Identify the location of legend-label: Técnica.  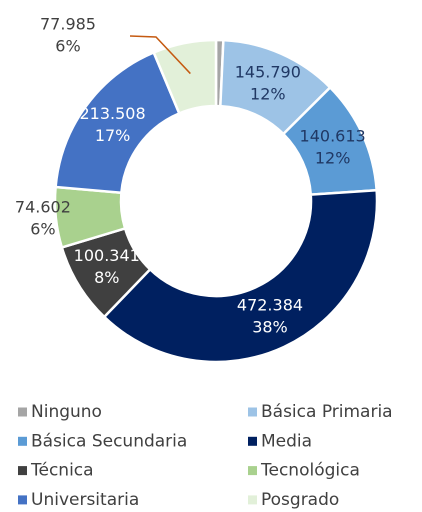
(62, 471).